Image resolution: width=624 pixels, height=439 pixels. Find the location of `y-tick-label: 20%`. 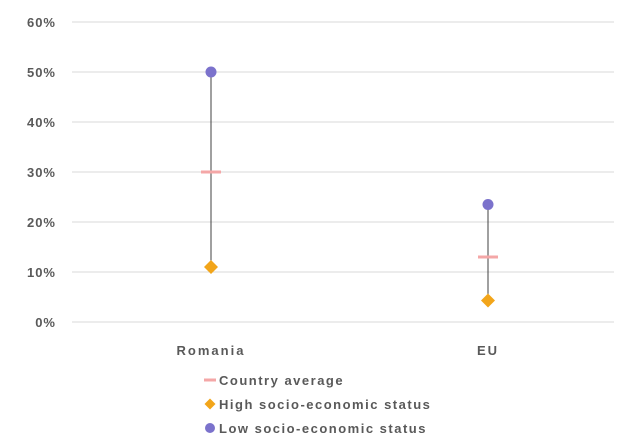

y-tick-label: 20% is located at coordinates (41, 222).